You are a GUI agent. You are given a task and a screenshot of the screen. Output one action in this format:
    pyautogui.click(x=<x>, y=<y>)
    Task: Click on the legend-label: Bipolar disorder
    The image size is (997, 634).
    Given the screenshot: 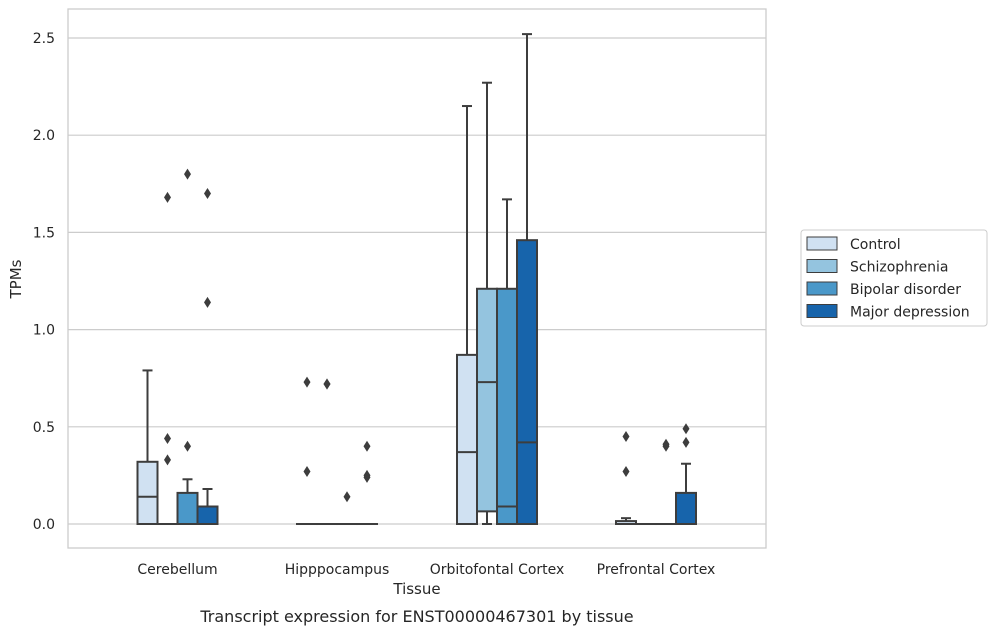 What is the action you would take?
    pyautogui.click(x=905, y=290)
    